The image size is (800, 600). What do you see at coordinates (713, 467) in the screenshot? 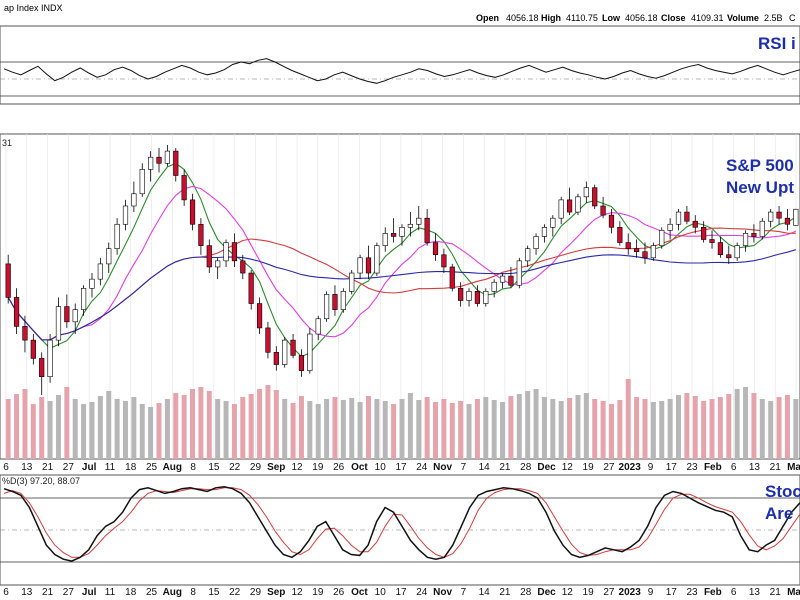
I see `x-axis-tick-label: Feb` at bounding box center [713, 467].